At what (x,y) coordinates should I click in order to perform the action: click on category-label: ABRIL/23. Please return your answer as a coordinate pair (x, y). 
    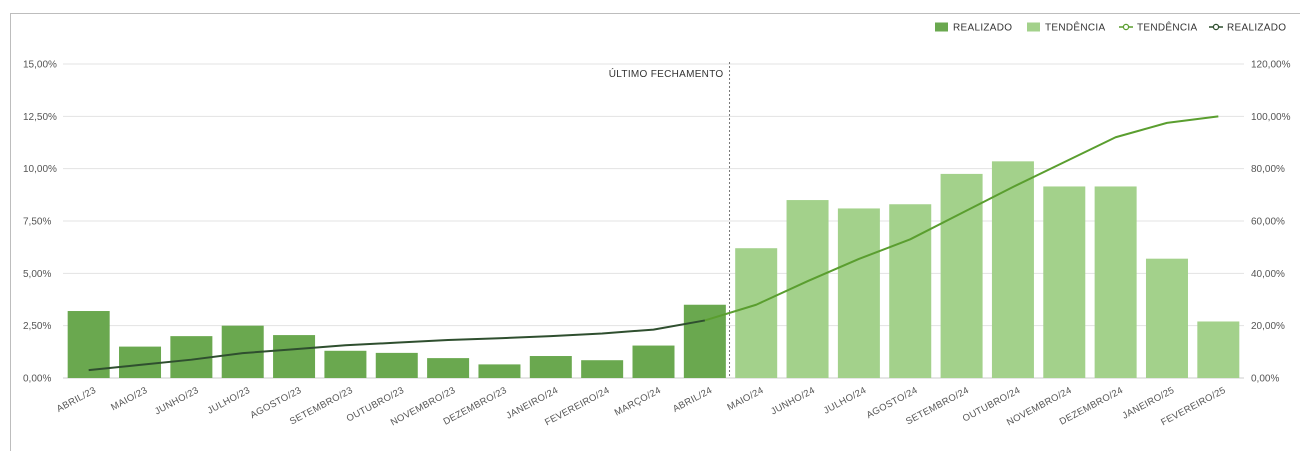
    Looking at the image, I should click on (76, 400).